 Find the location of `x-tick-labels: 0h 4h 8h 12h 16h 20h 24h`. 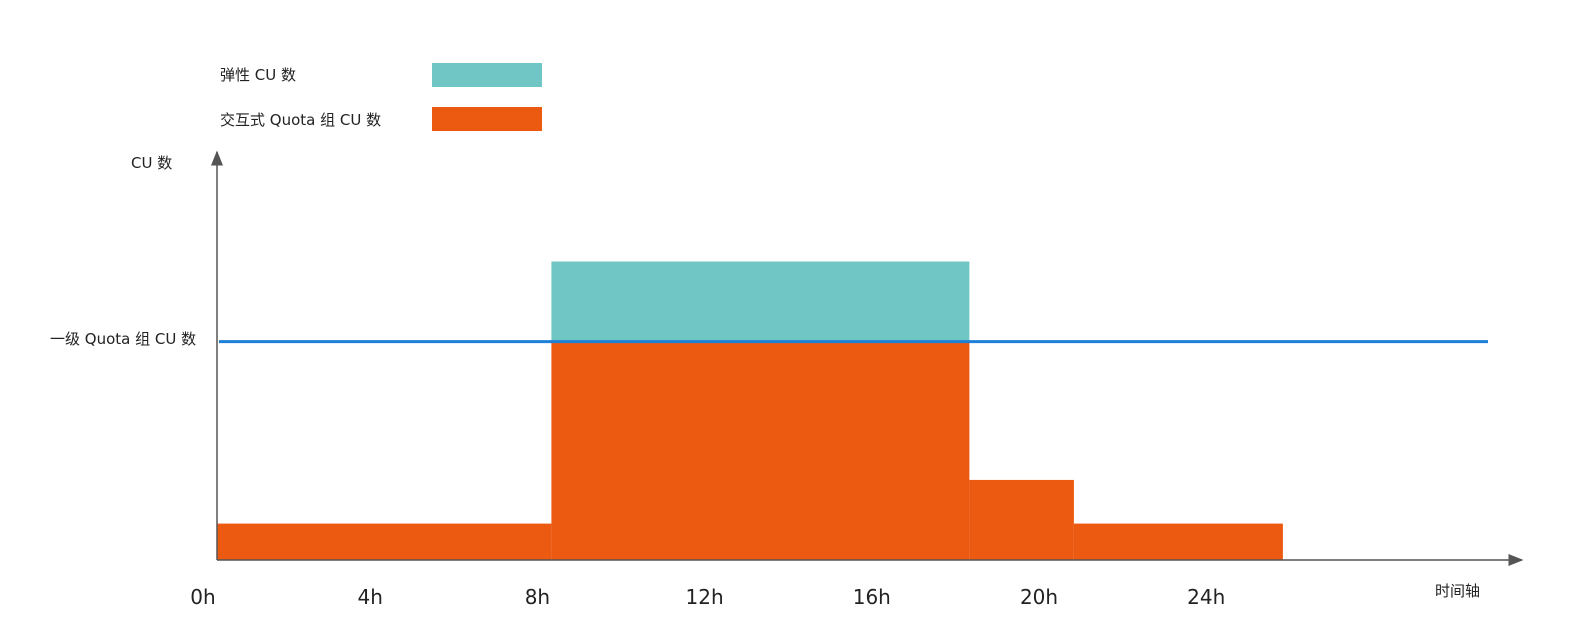

x-tick-labels: 0h 4h 8h 12h 16h 20h 24h is located at coordinates (707, 597).